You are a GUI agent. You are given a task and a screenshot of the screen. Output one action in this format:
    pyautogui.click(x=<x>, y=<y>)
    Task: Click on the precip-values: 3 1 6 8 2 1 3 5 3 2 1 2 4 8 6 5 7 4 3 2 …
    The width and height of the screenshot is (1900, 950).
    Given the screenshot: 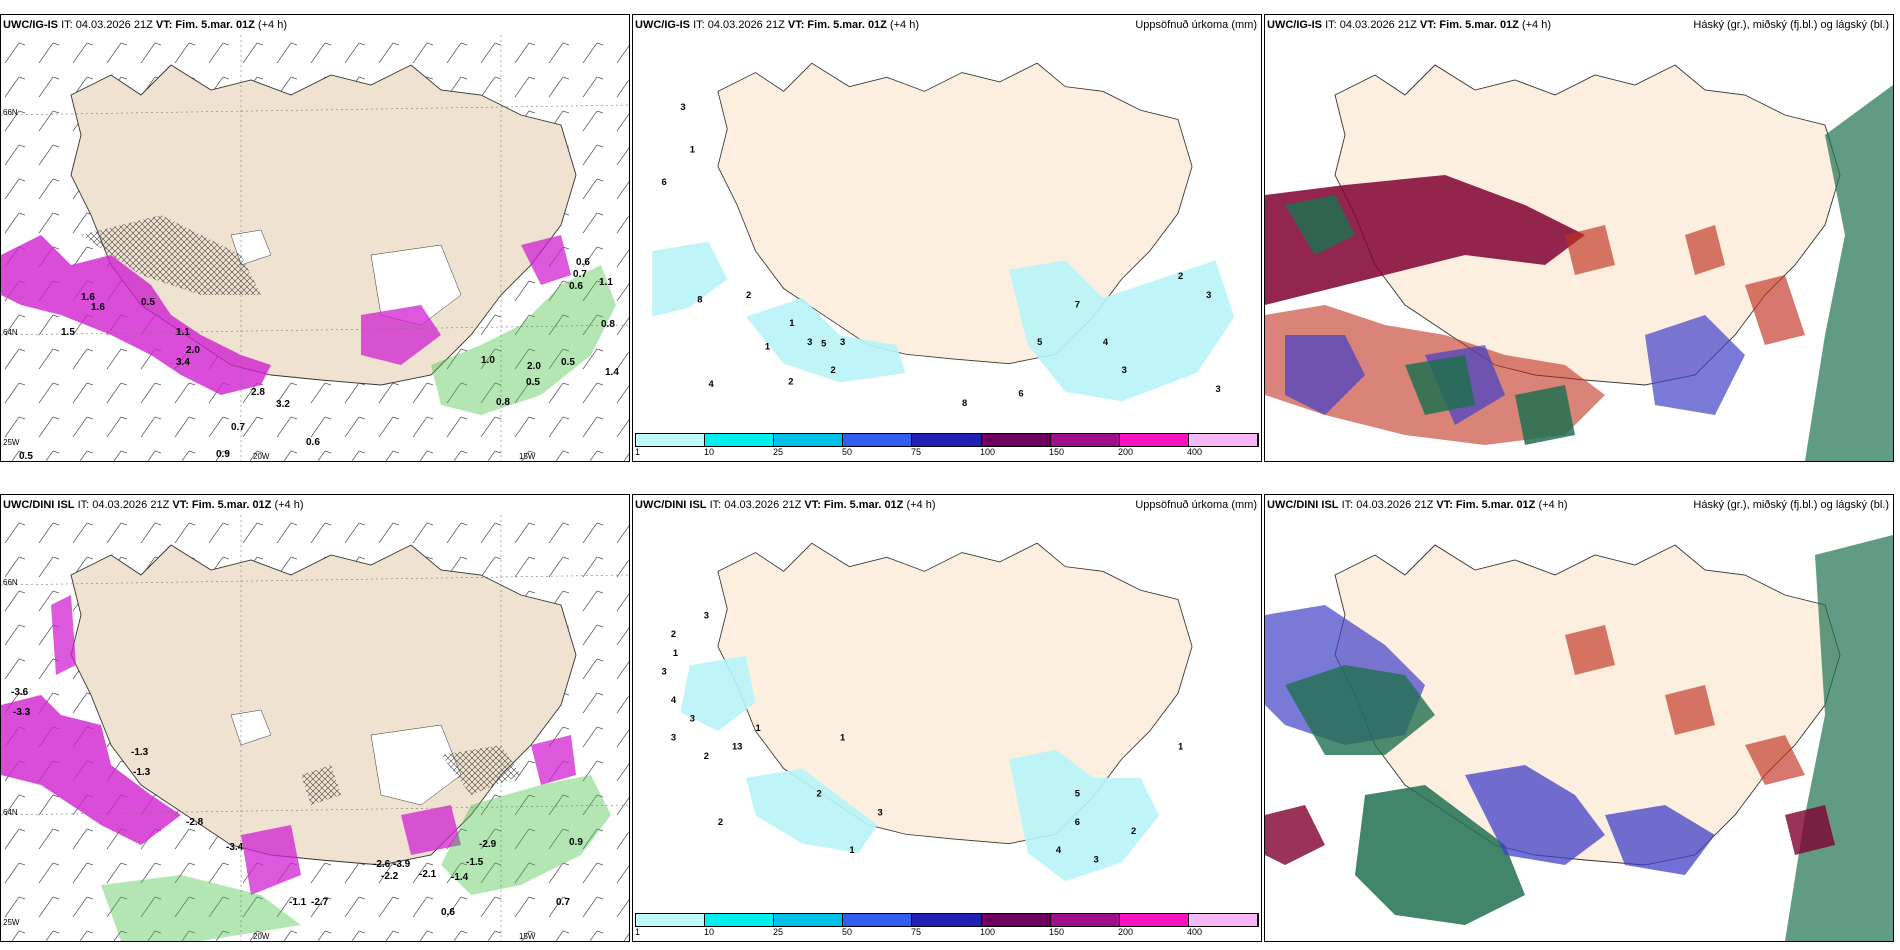 What is the action you would take?
    pyautogui.click(x=941, y=255)
    